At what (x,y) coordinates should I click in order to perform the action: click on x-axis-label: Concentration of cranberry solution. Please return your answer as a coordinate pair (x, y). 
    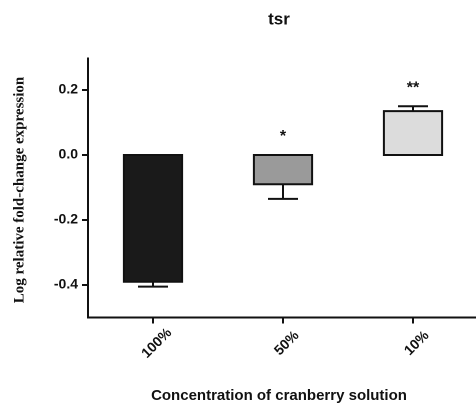
    Looking at the image, I should click on (279, 395).